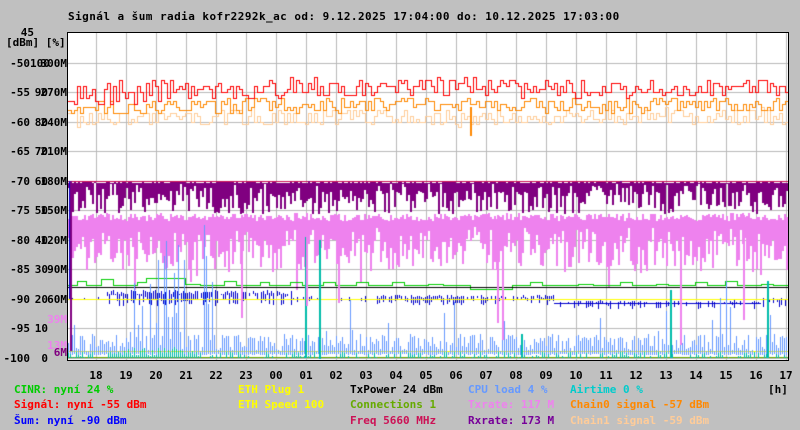  Describe the element at coordinates (186, 375) in the screenshot. I see `x-tick-hour: 21` at that location.